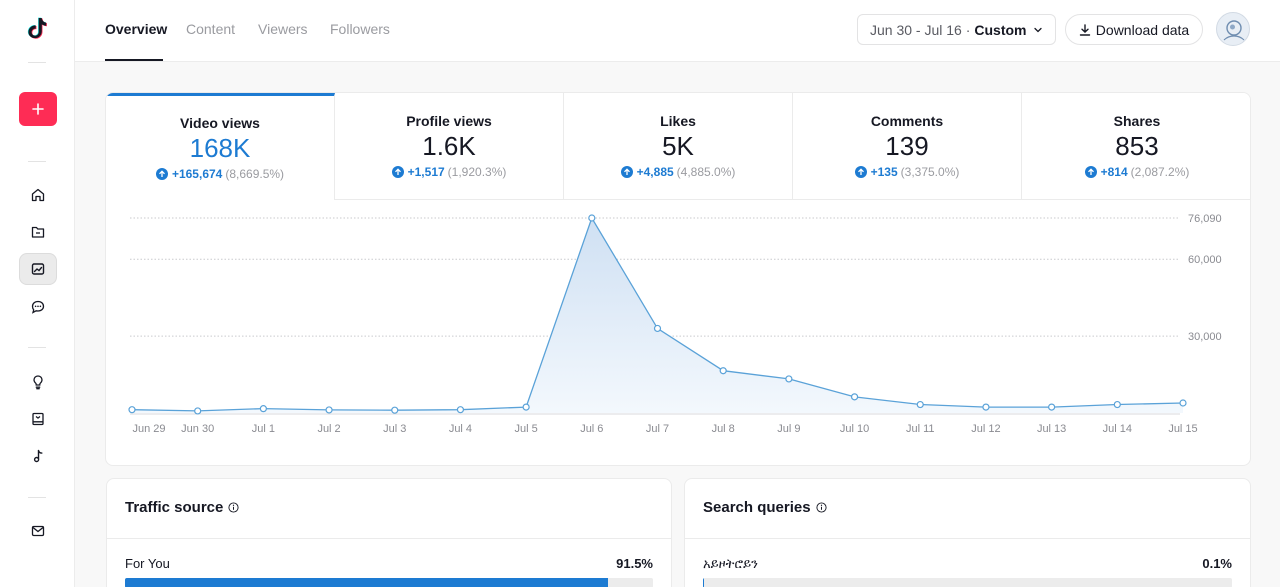 This screenshot has width=1280, height=587. I want to click on x-tick-label: Jul 4, so click(460, 429).